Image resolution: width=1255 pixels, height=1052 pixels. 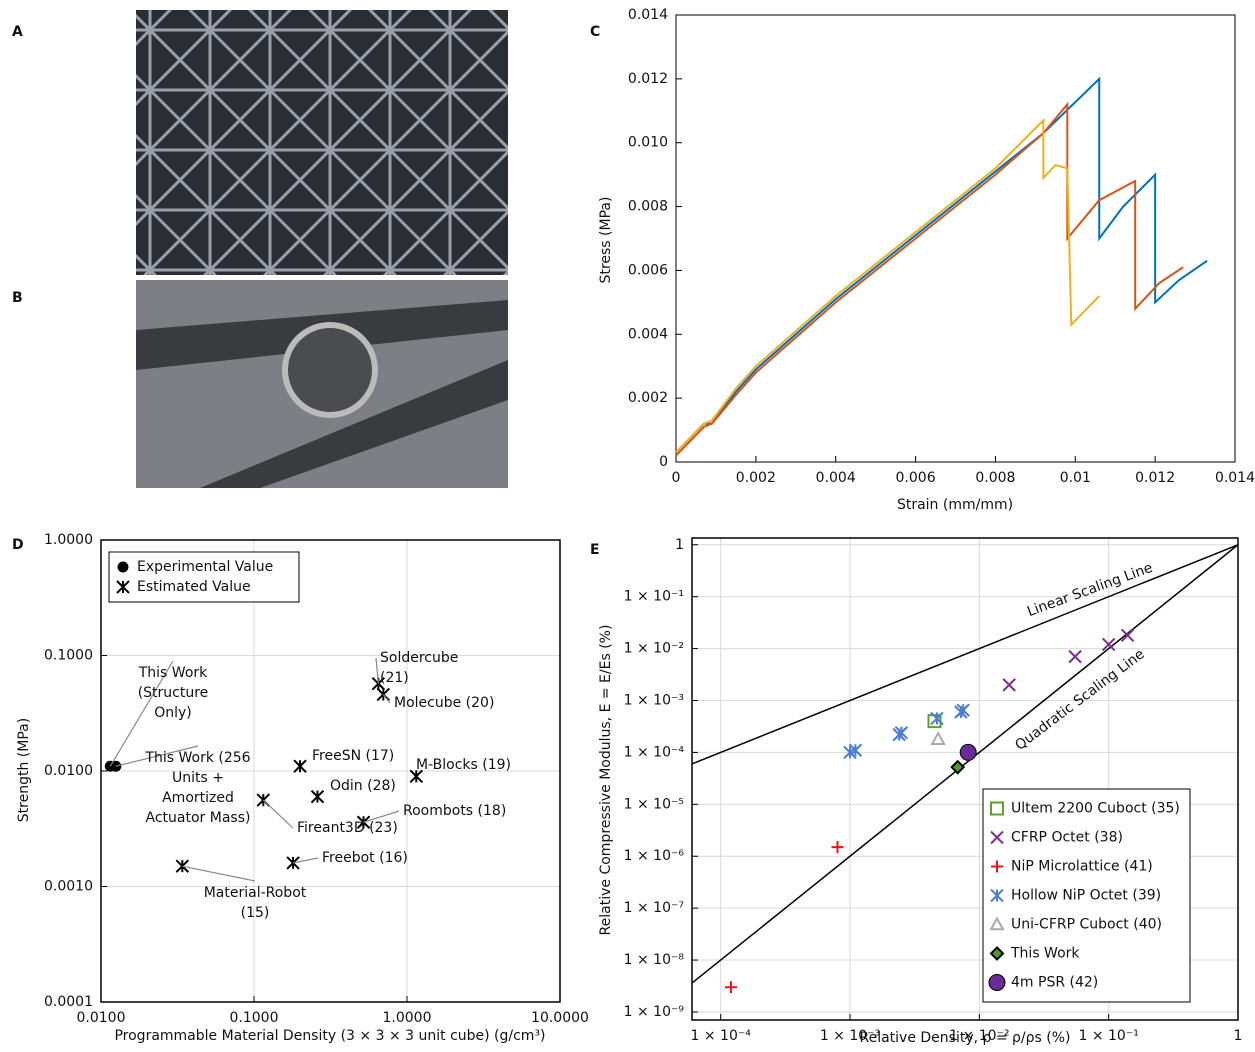 What do you see at coordinates (679, 545) in the screenshot?
I see `y-tick-label: 1` at bounding box center [679, 545].